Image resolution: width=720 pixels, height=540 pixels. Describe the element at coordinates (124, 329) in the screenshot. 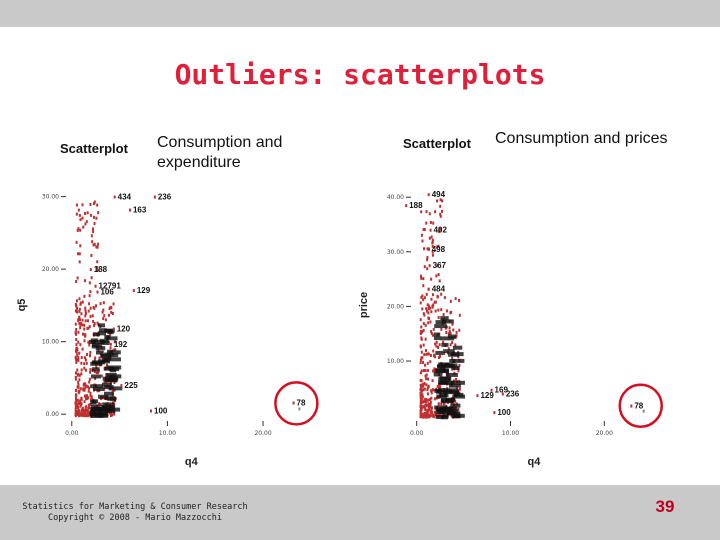

I see `case-label: 120` at that location.